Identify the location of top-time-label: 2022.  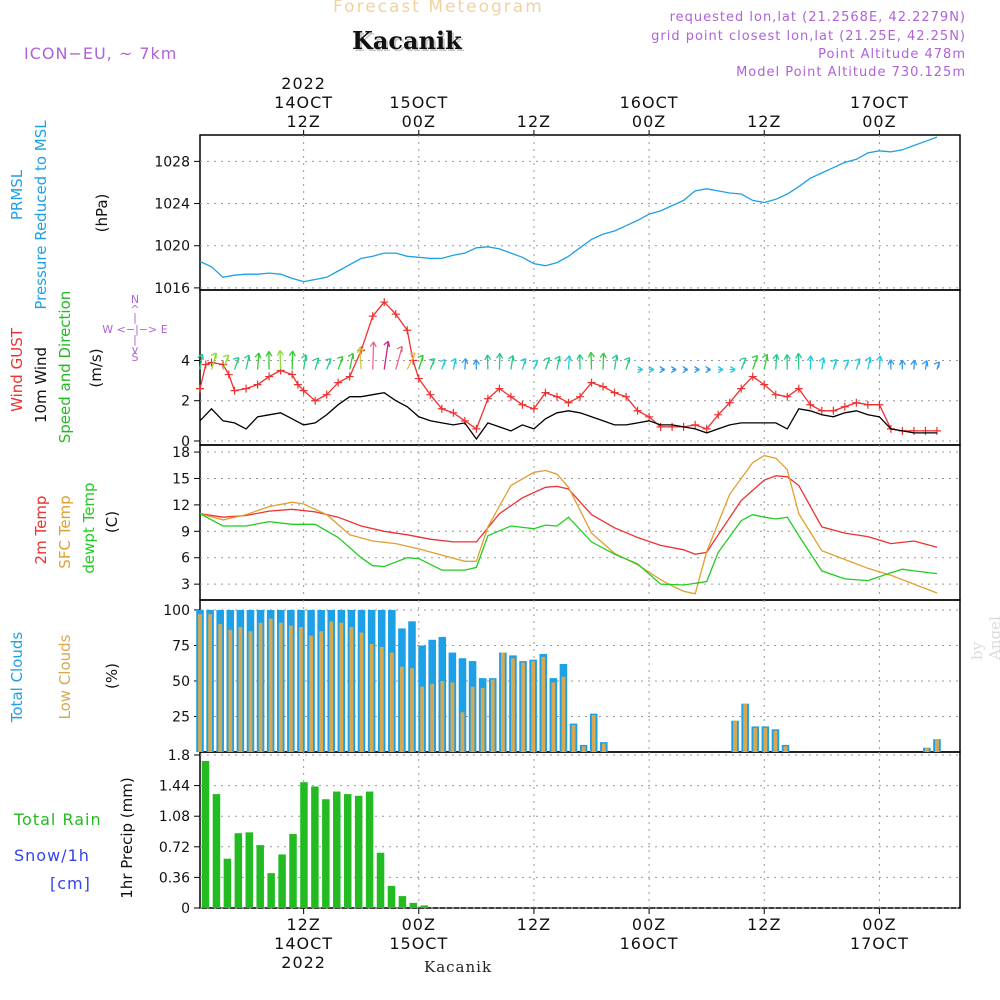
(303, 83).